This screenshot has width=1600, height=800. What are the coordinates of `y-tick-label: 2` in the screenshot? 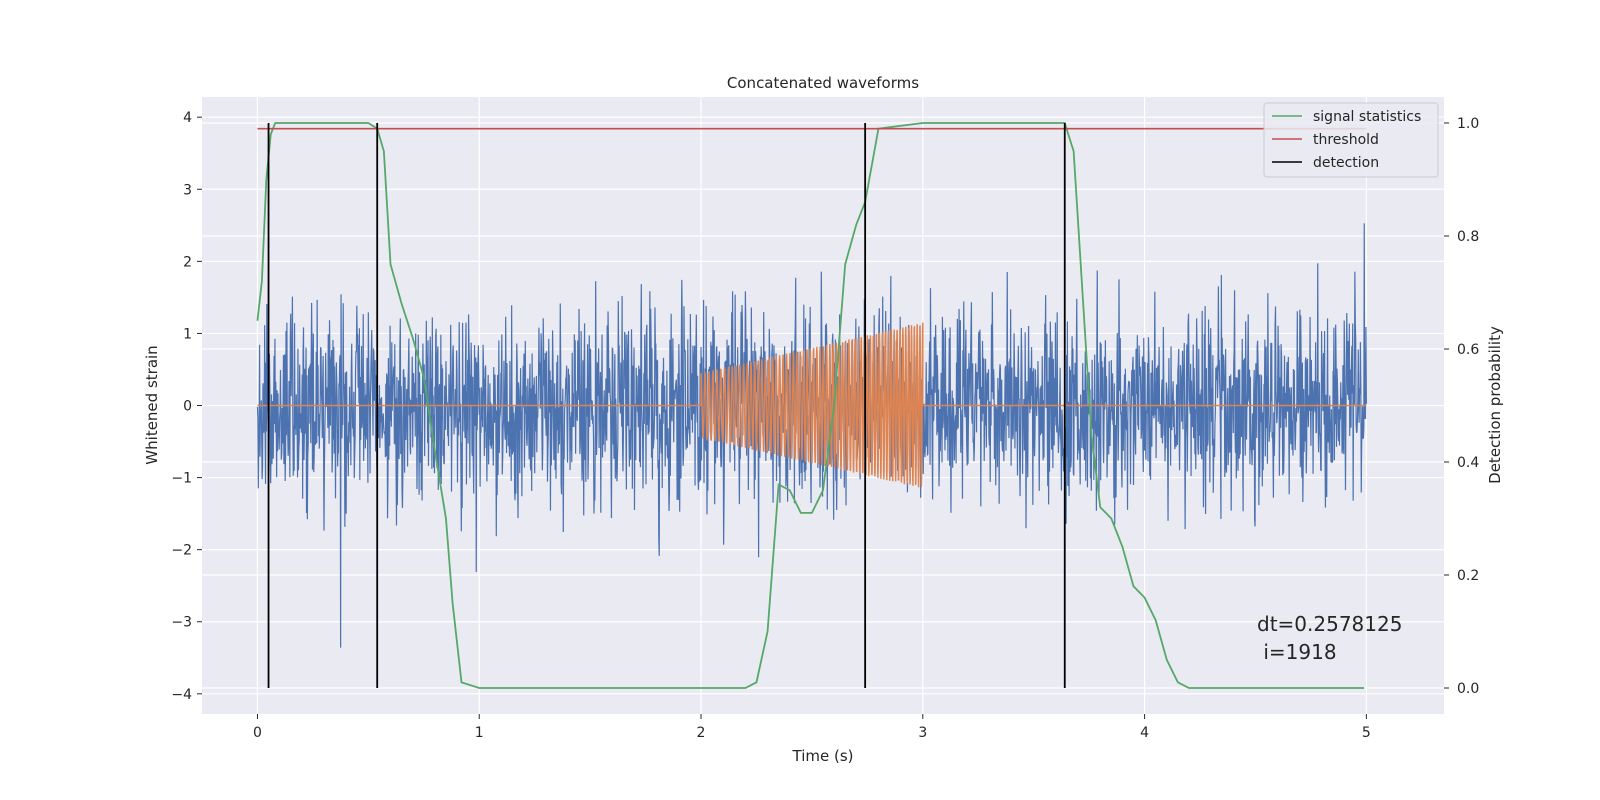 It's located at (187, 262).